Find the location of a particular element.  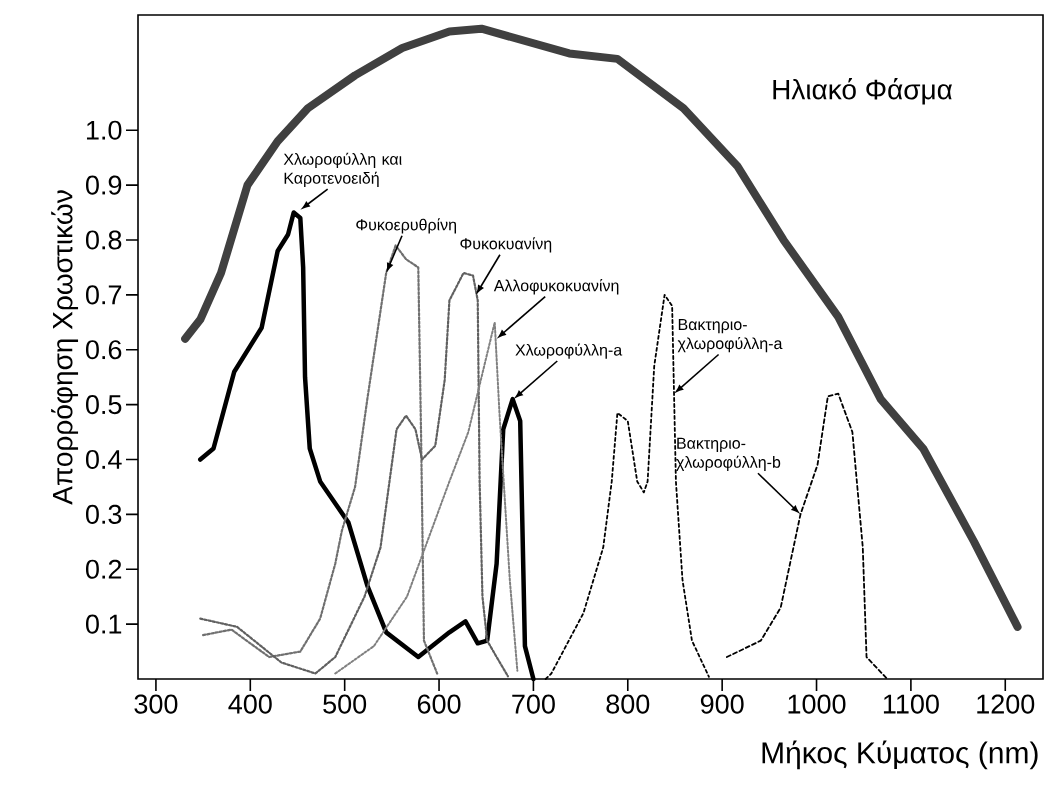

x-tick-label: 1100 is located at coordinates (911, 704).